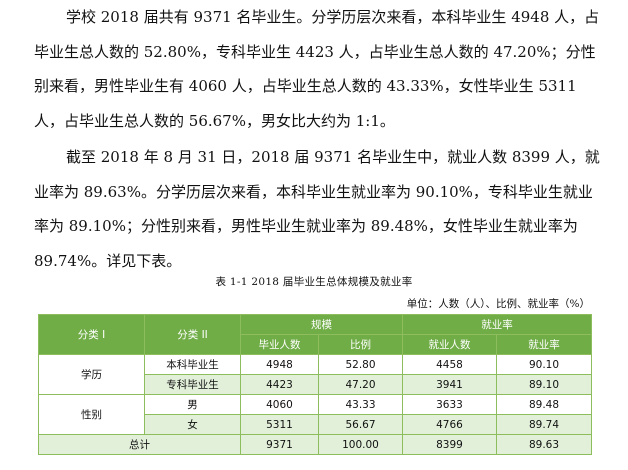  I want to click on cell-ratio: 52.80, so click(360, 364).